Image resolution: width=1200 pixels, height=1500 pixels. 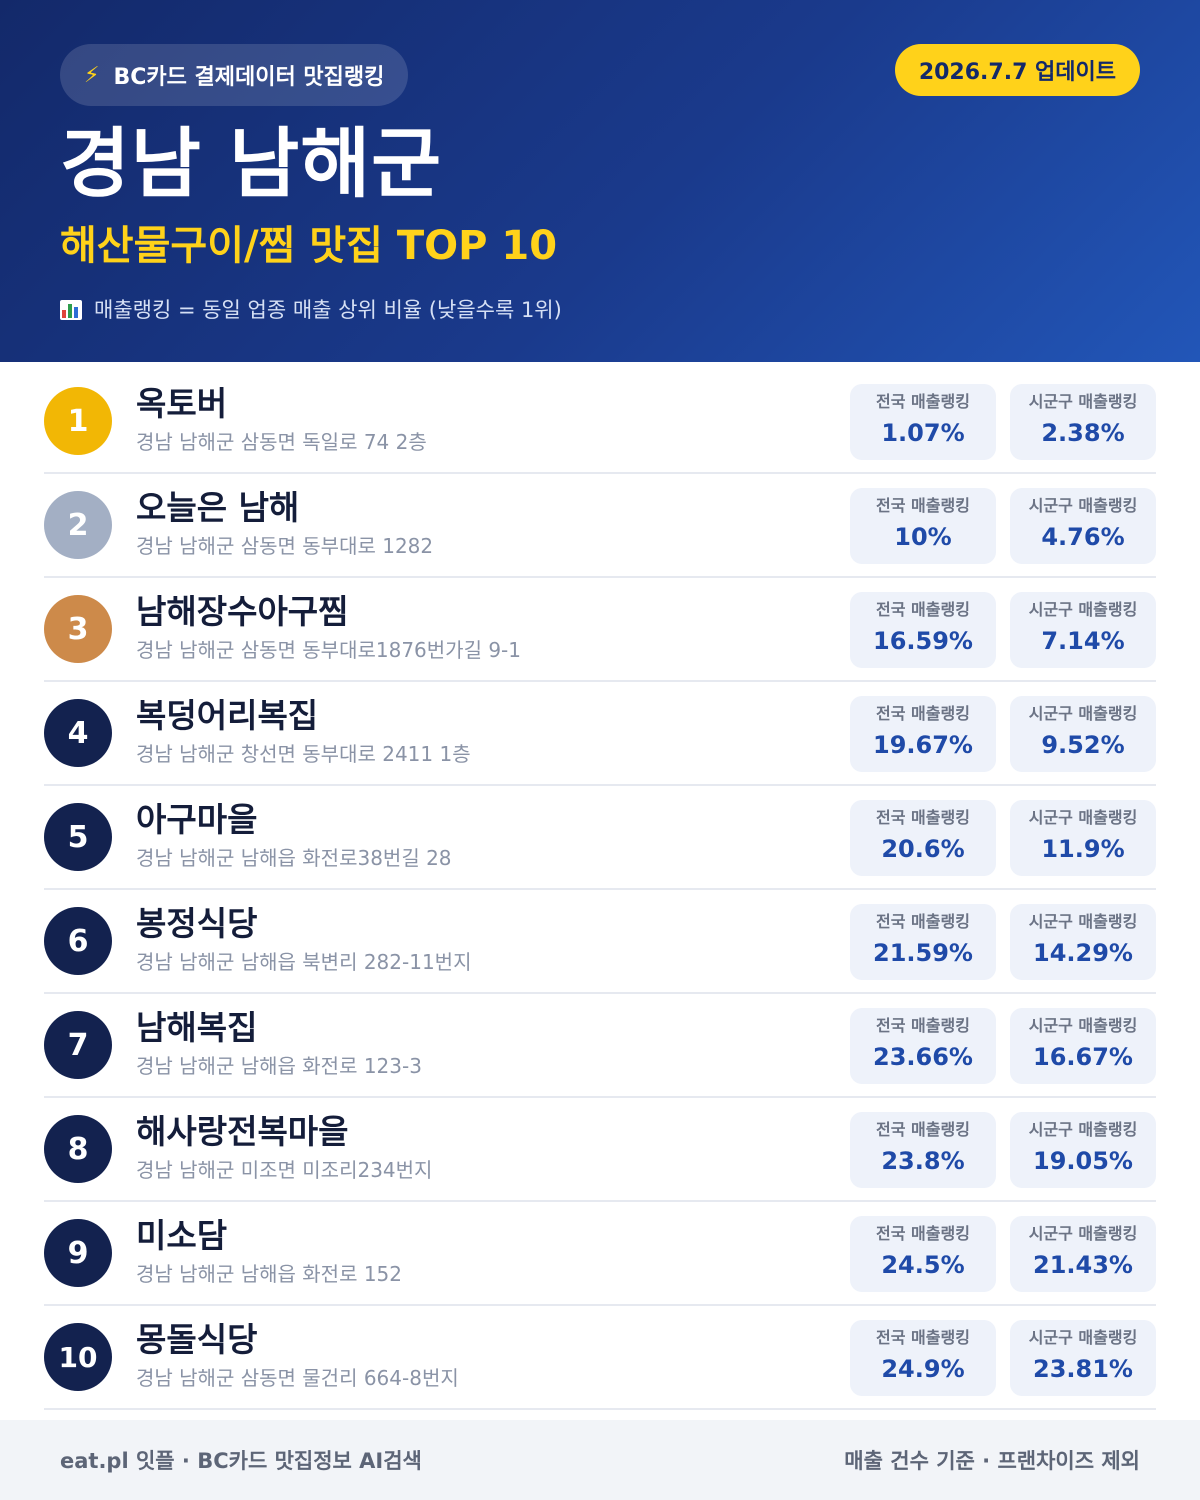 What do you see at coordinates (281, 442) in the screenshot?
I see `restaurant-address: 경남 남해군 삼동면 독일로 74 2층` at bounding box center [281, 442].